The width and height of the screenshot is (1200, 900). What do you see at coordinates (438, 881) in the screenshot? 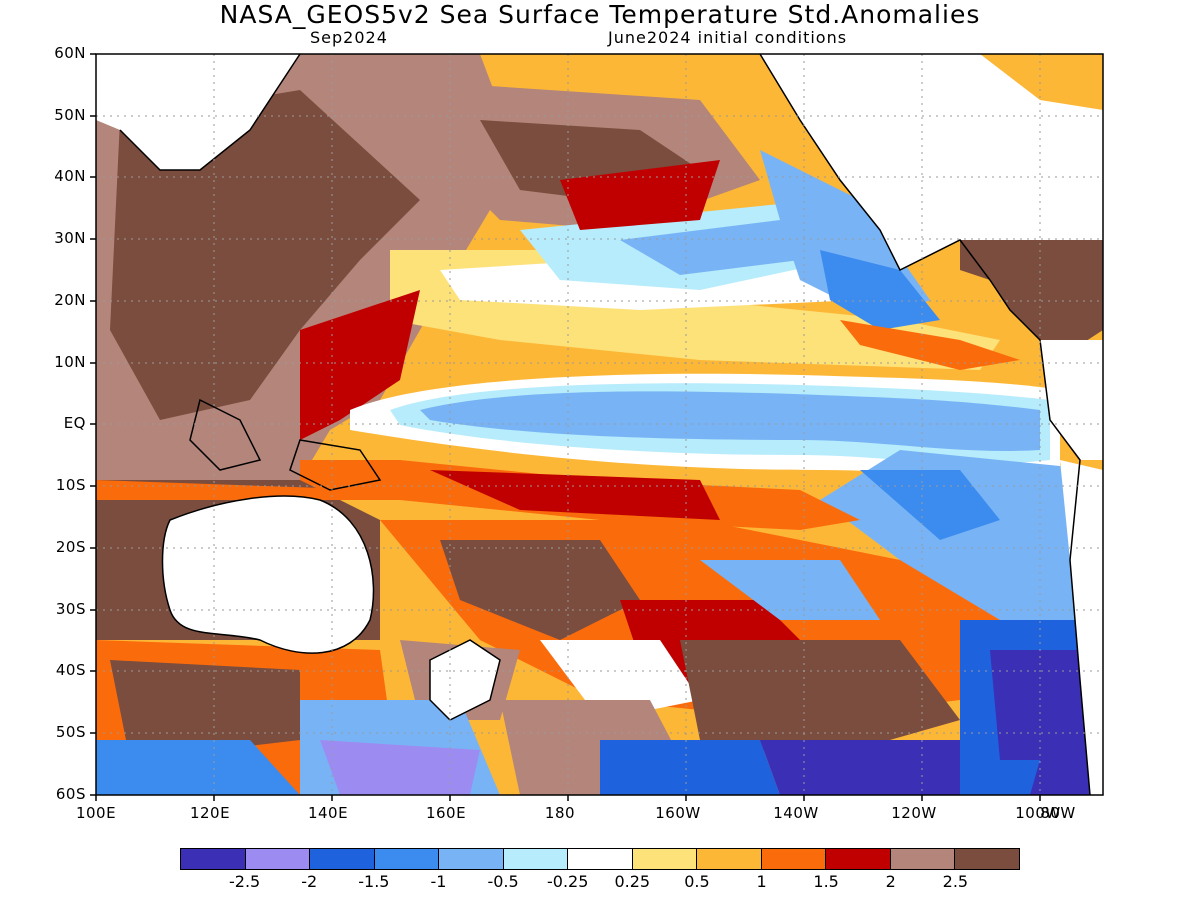
I see `color-scale-label: -1` at bounding box center [438, 881].